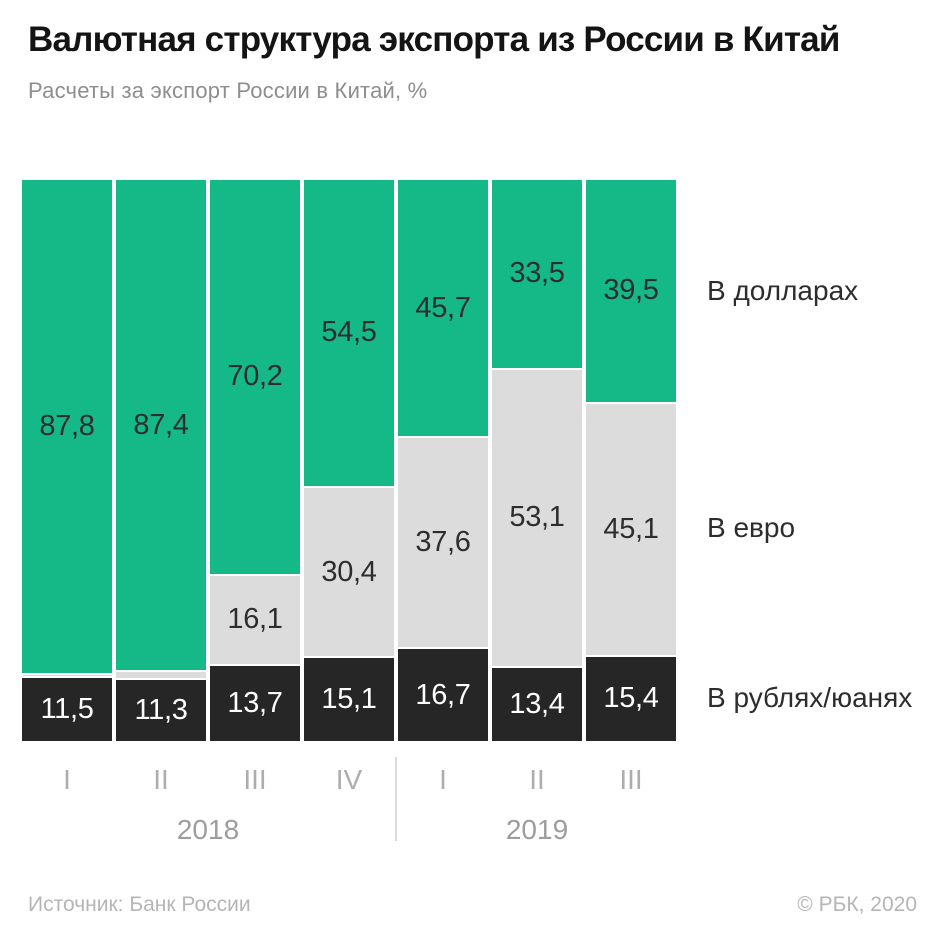 The height and width of the screenshot is (945, 945). What do you see at coordinates (857, 904) in the screenshot?
I see `copyright-notice: © РБК, 2020` at bounding box center [857, 904].